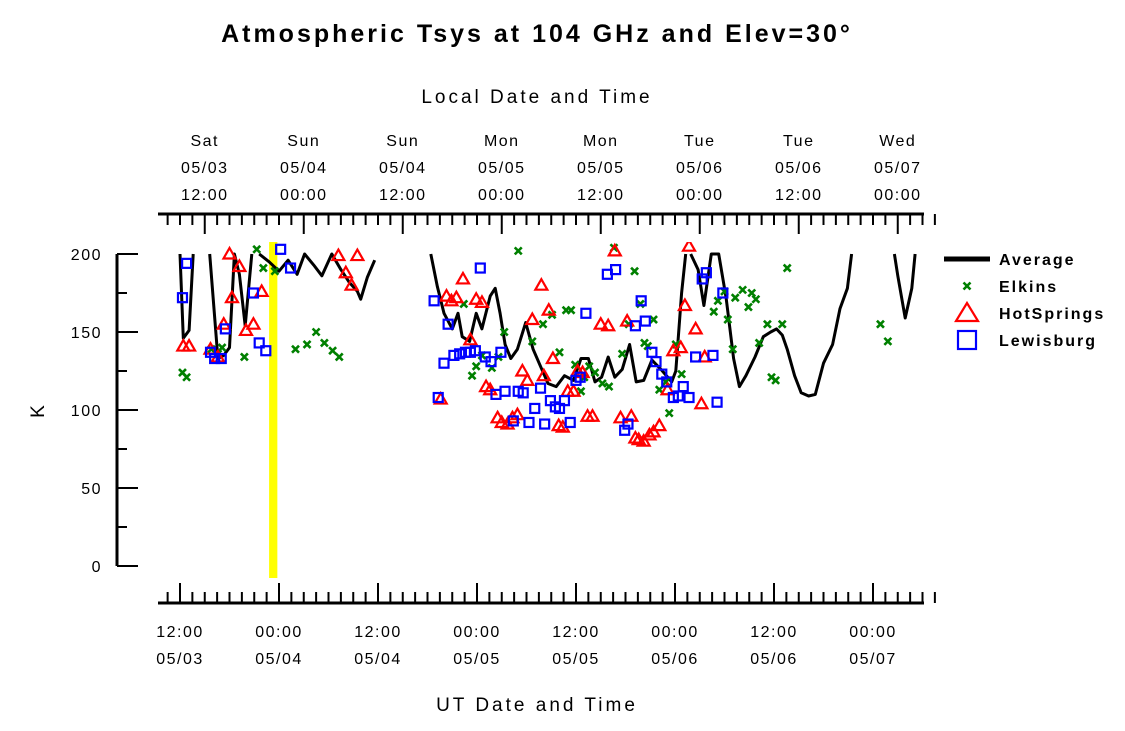  Describe the element at coordinates (477, 646) in the screenshot. I see `bottom-tick-label: 00:00 05/05` at that location.